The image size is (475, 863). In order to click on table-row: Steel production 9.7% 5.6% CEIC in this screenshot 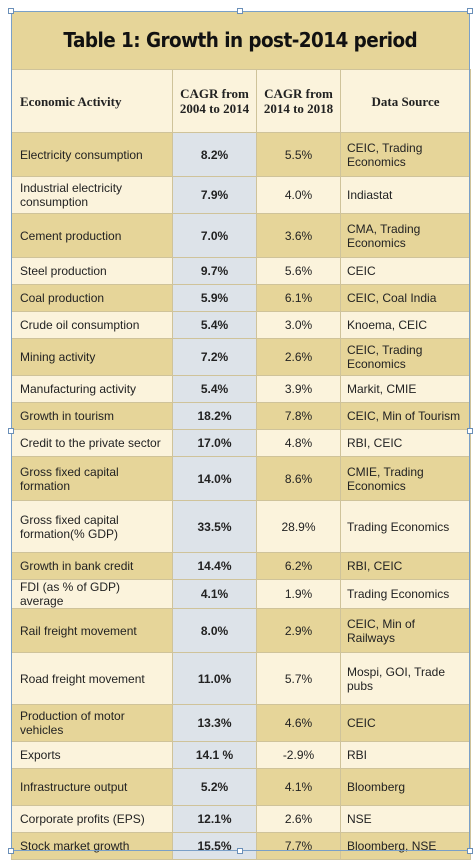, I will do `click(241, 271)`.